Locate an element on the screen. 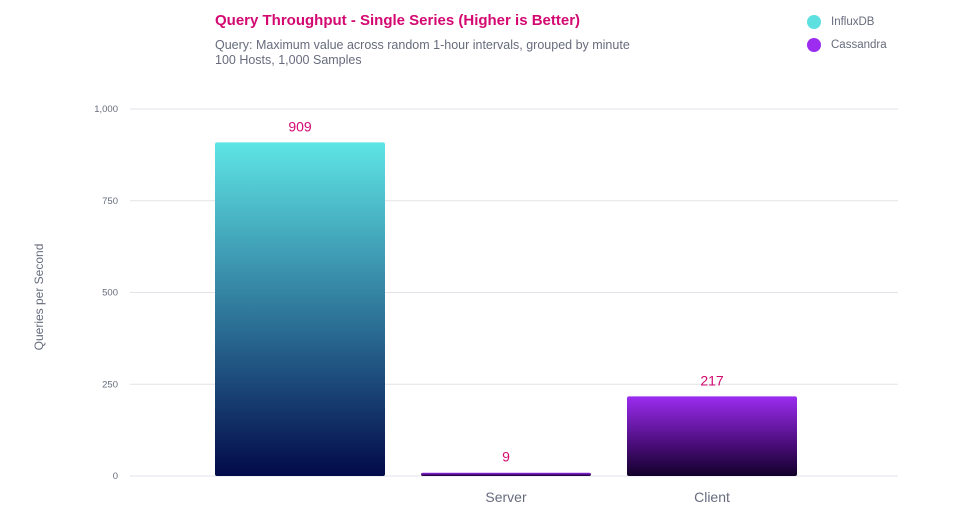 This screenshot has width=970, height=526. x-category-label-server: Server is located at coordinates (506, 497).